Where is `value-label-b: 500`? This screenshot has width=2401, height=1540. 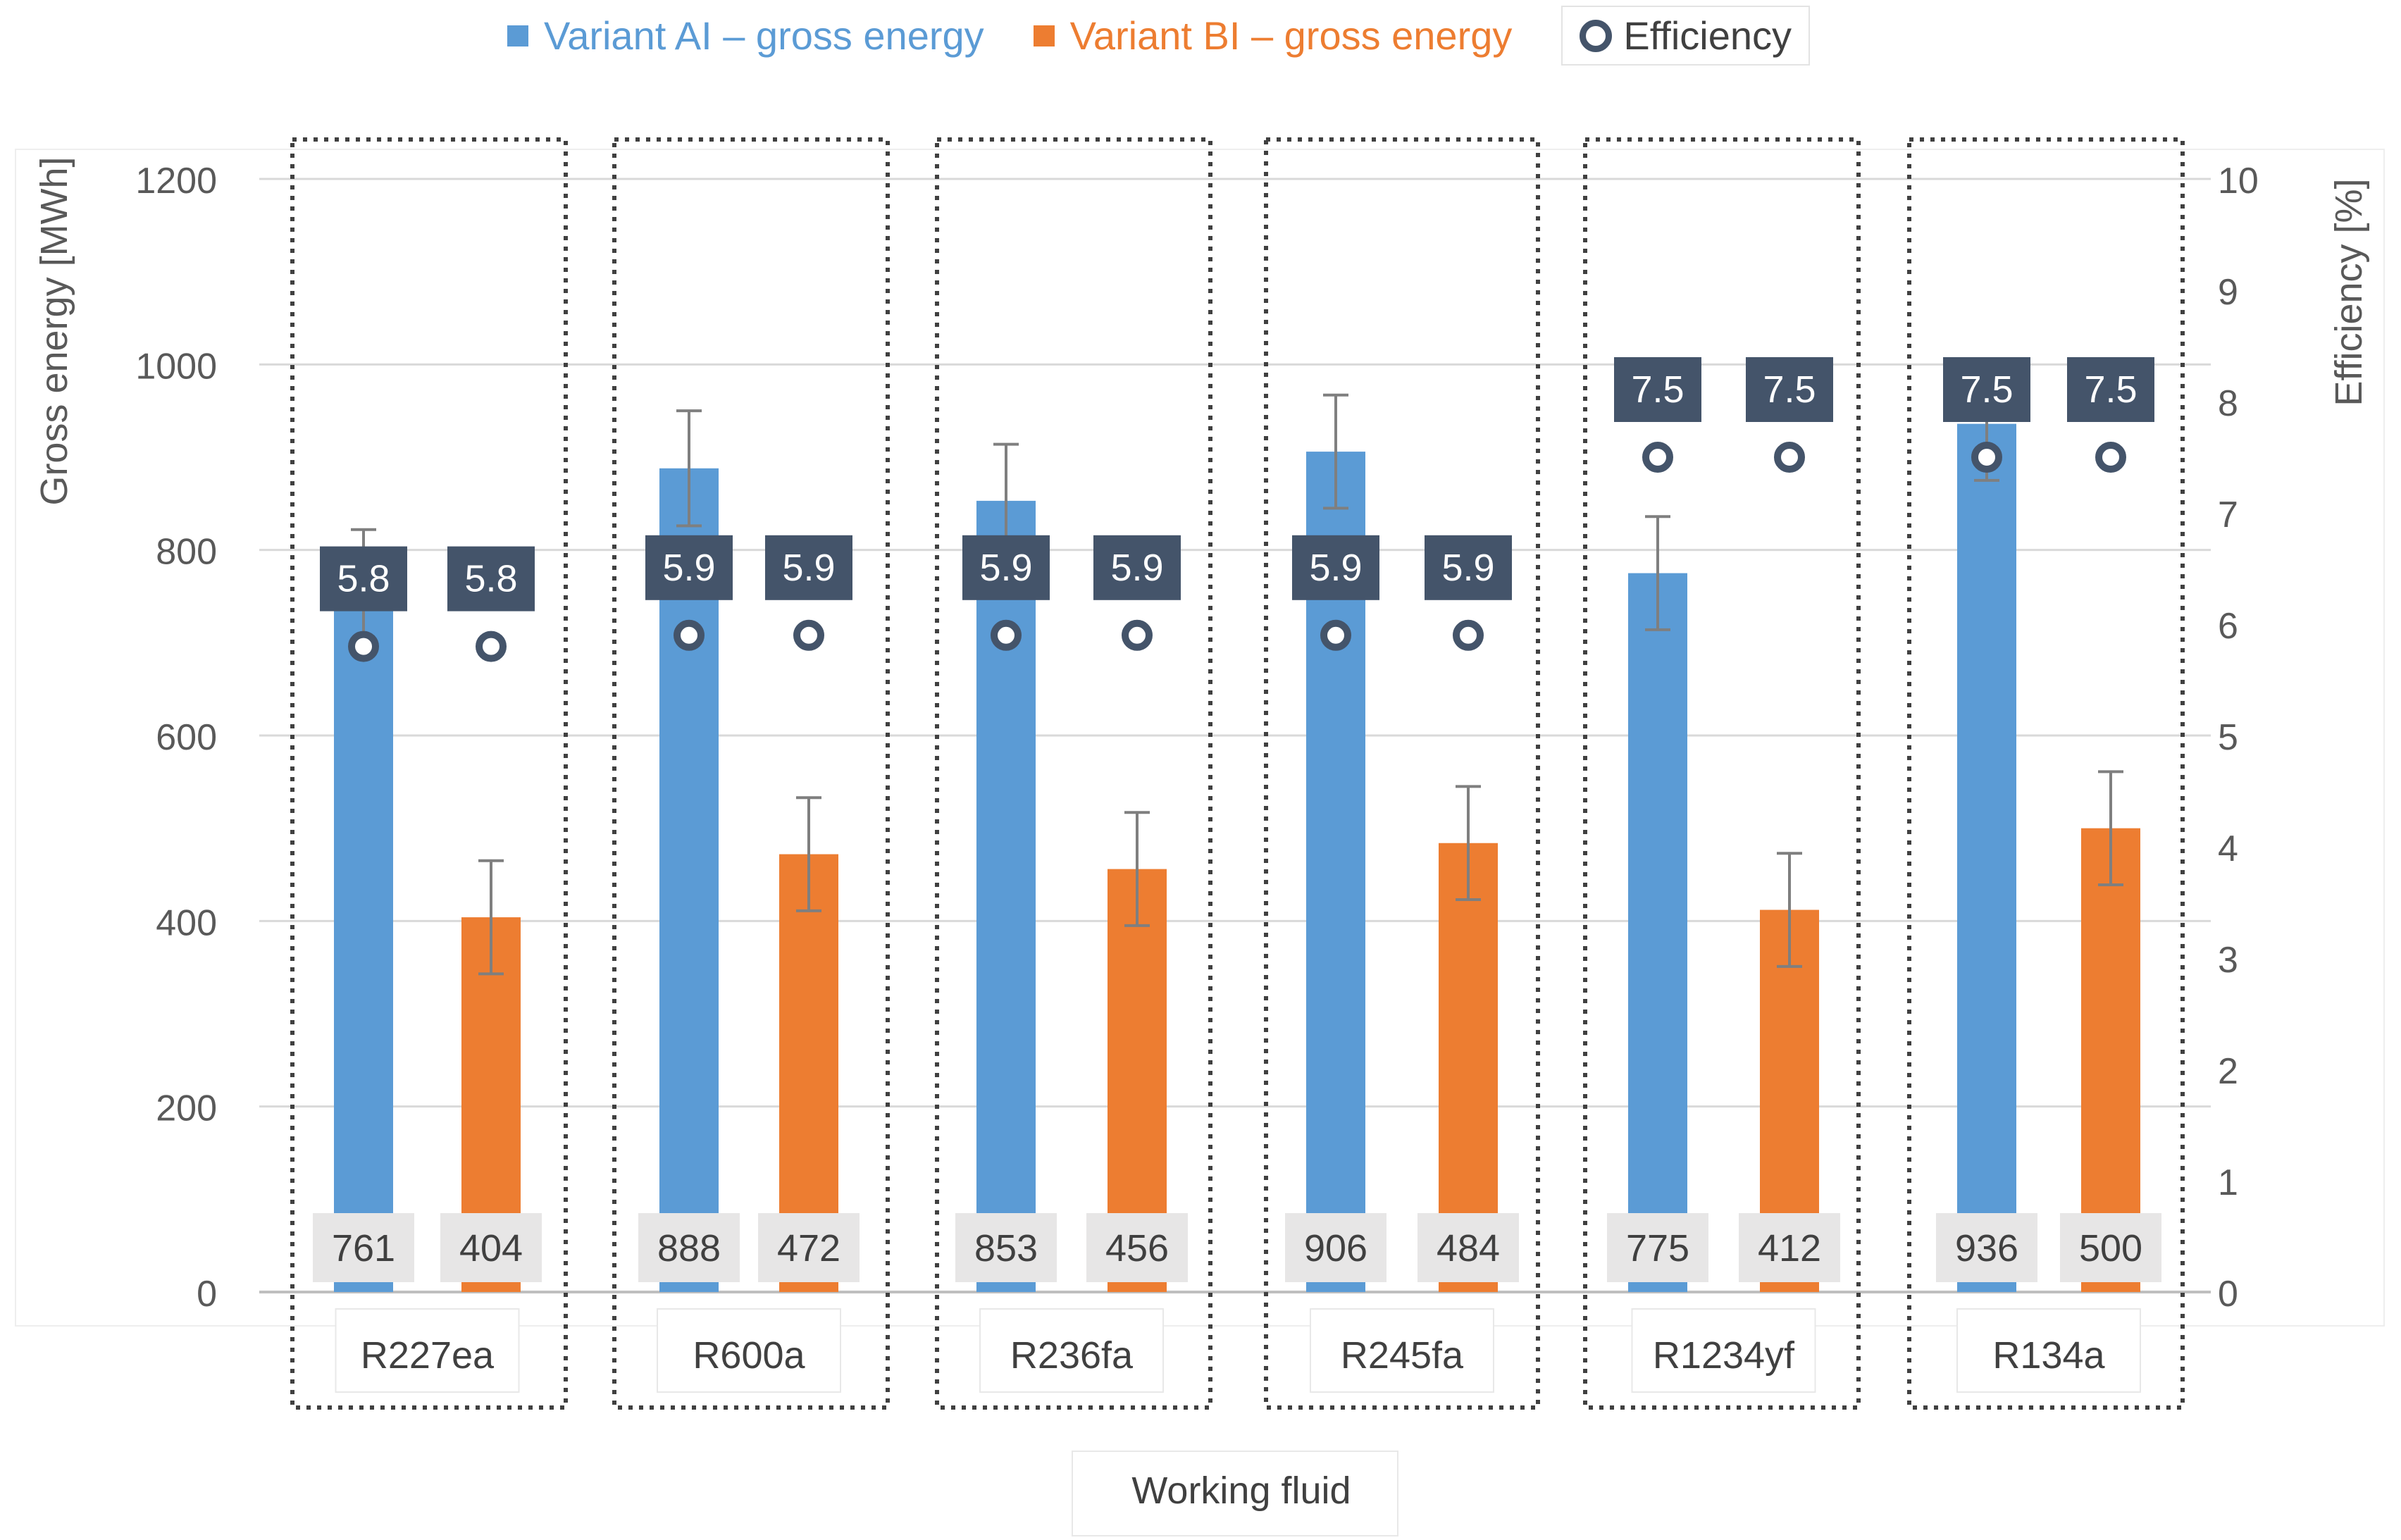 value-label-b: 500 is located at coordinates (2110, 1248).